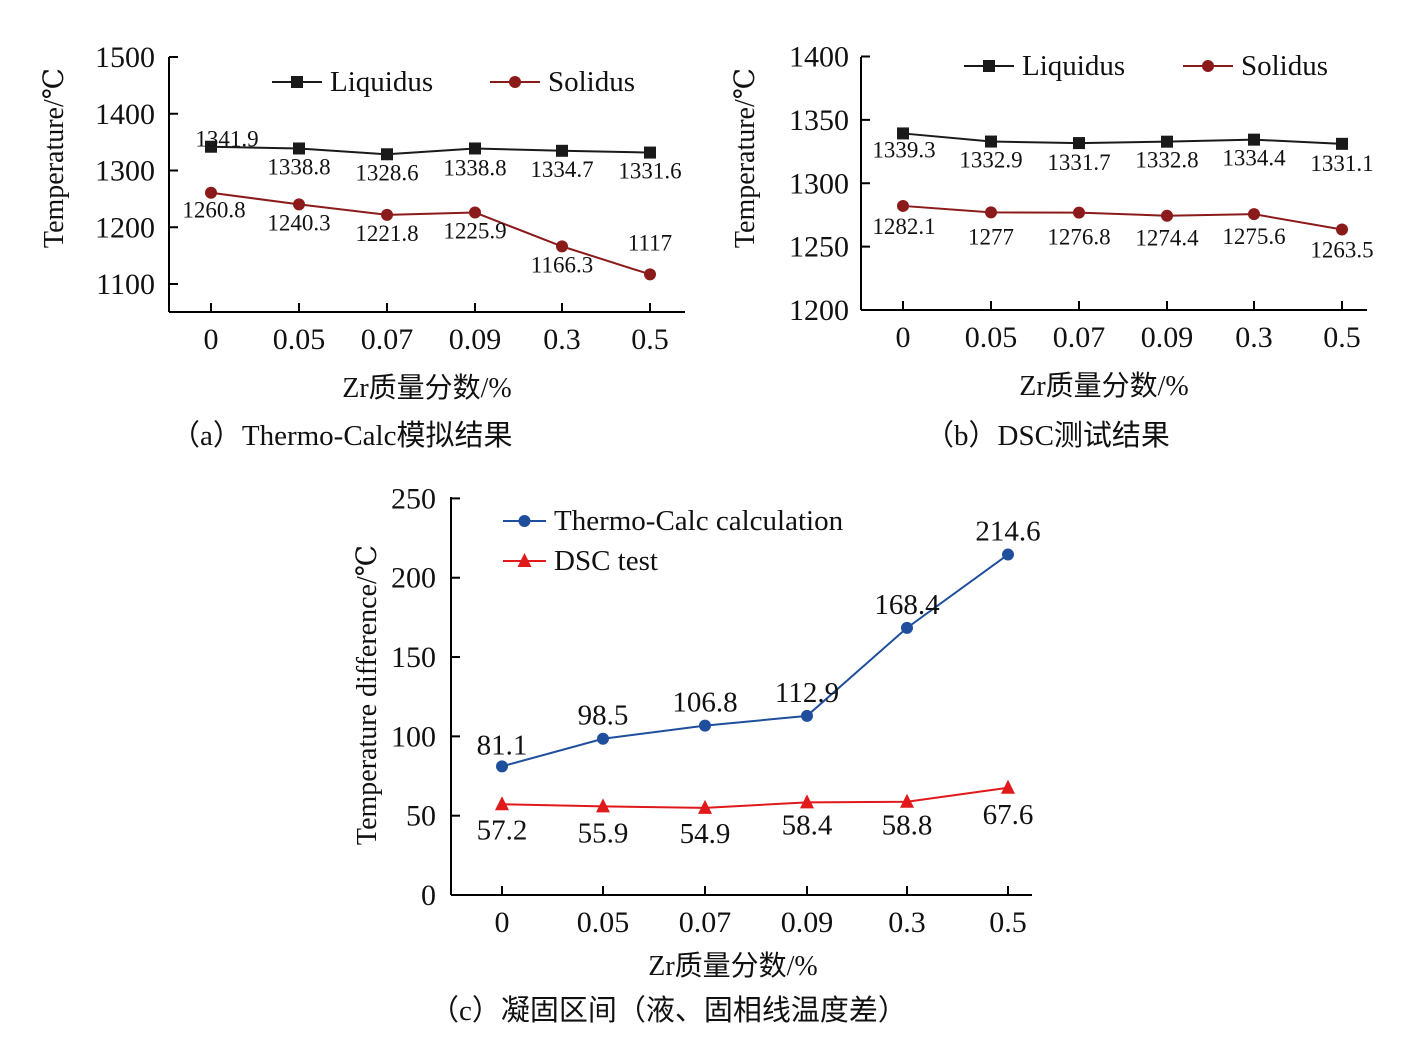  I want to click on chart-a-series-2-data-label: 1260.8, so click(213, 210).